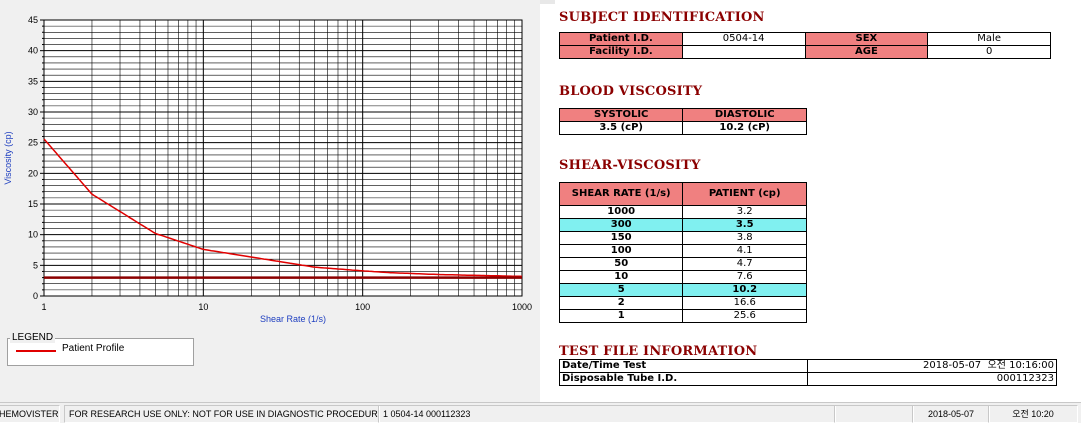  What do you see at coordinates (932, 366) in the screenshot?
I see `datetime-value: 2018-05-07 오전 10:16:00` at bounding box center [932, 366].